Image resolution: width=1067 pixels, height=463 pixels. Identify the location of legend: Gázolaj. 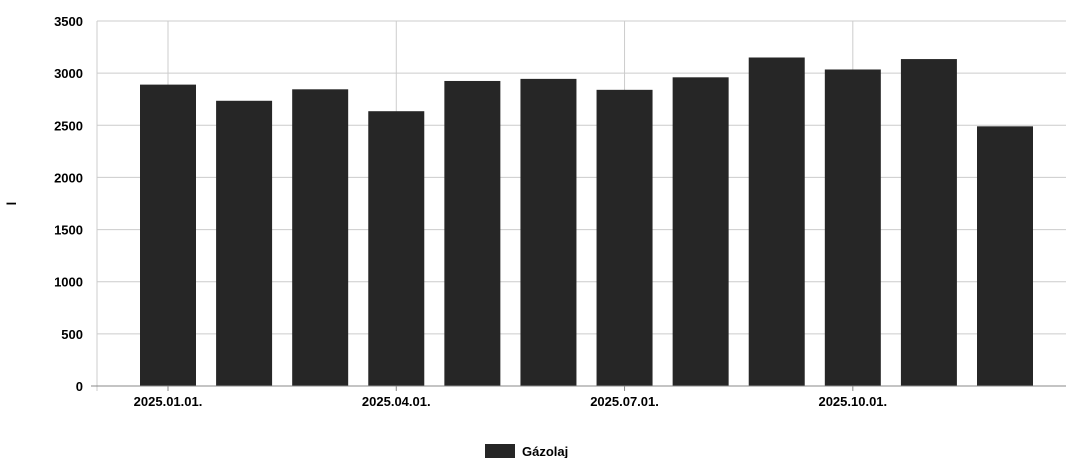
(526, 451).